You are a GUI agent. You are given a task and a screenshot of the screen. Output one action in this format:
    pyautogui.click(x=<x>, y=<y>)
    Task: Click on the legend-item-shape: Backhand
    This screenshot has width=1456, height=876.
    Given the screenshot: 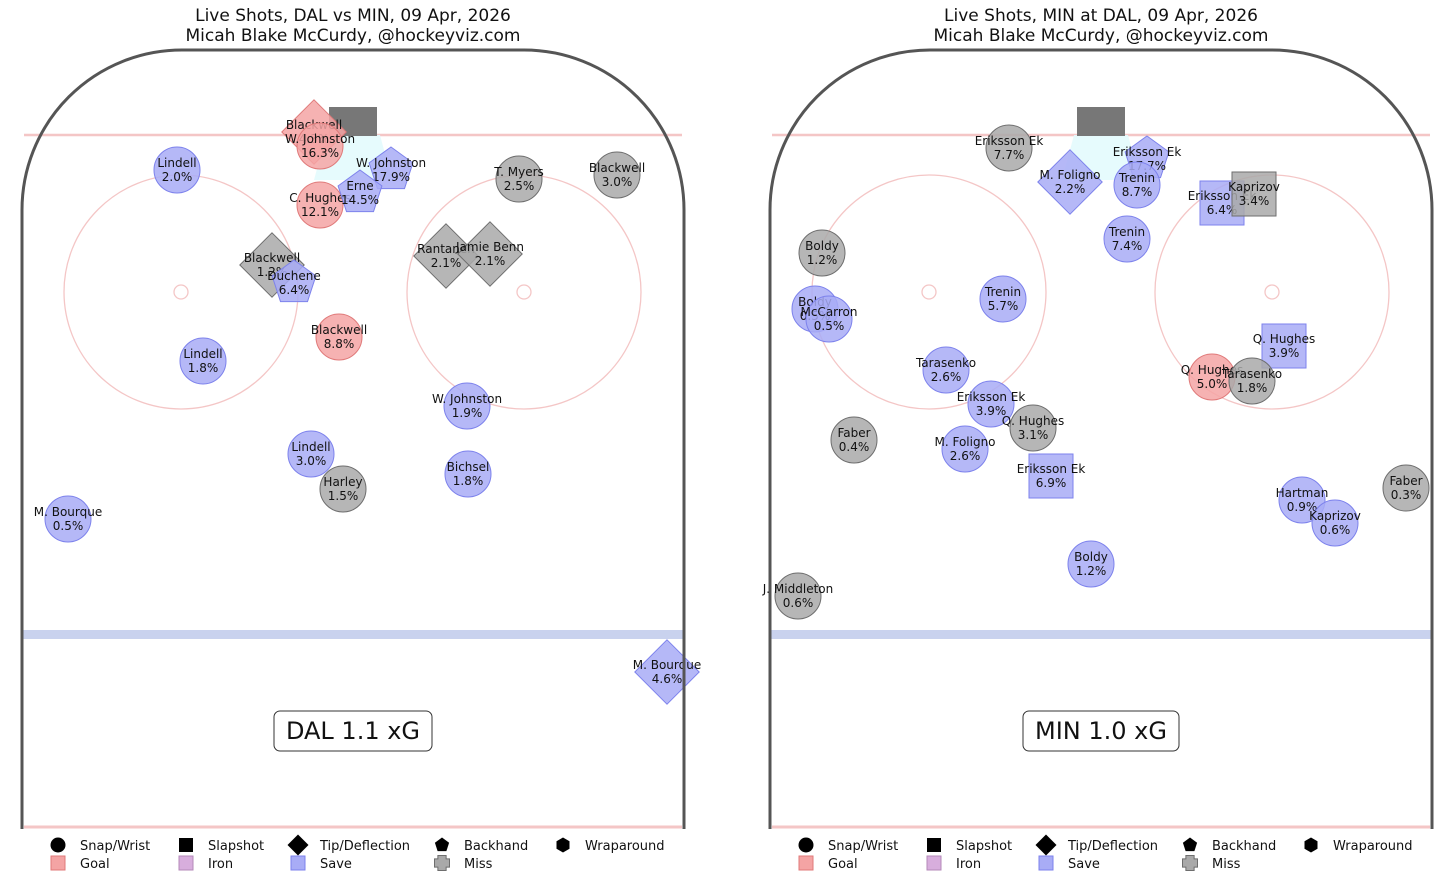 What is the action you would take?
    pyautogui.click(x=1229, y=845)
    